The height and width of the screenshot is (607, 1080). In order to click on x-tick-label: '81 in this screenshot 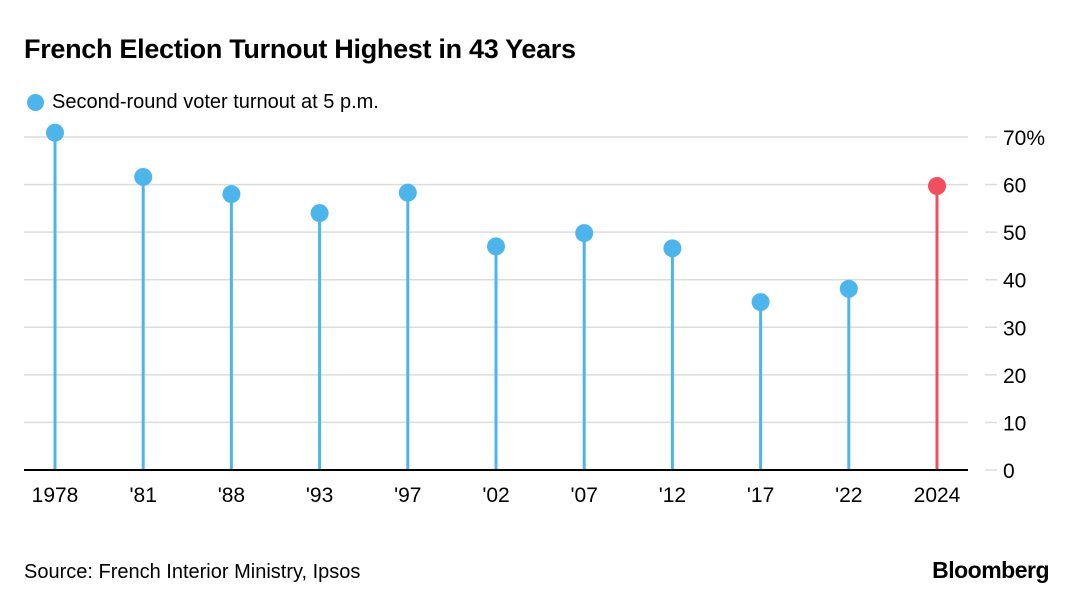, I will do `click(143, 495)`.